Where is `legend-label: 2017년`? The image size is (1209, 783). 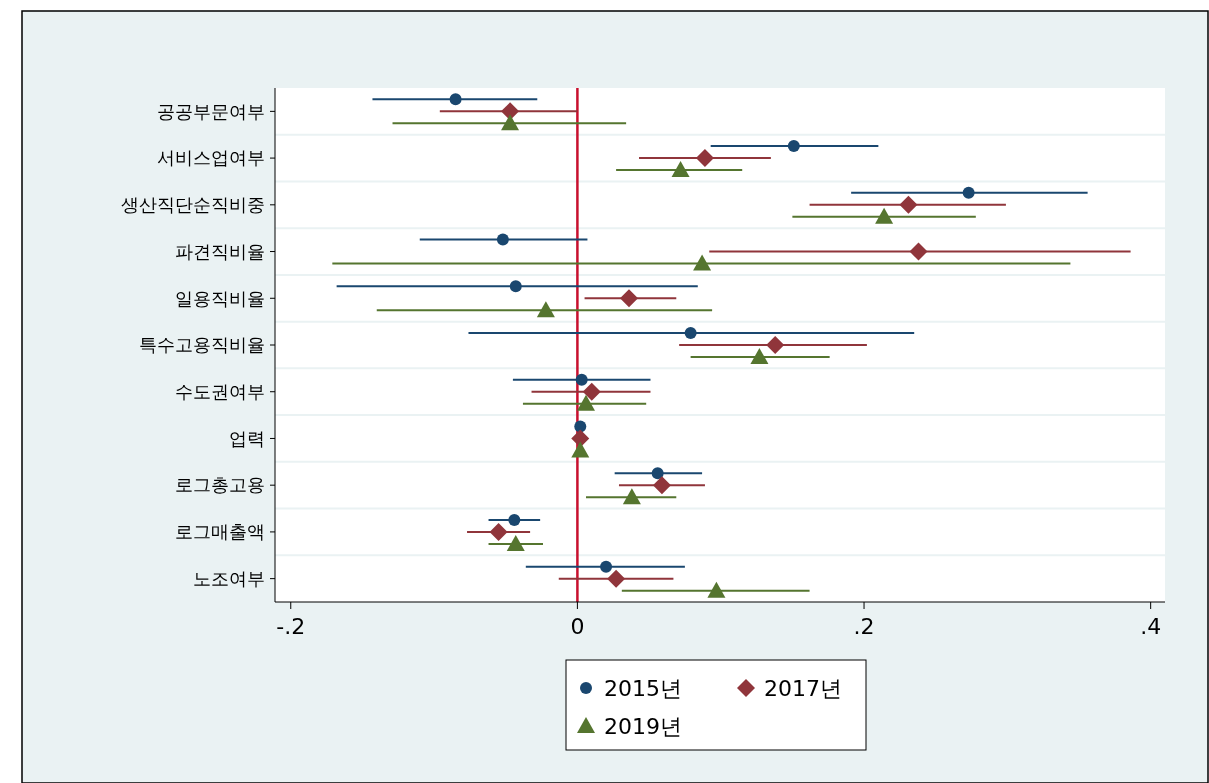 legend-label: 2017년 is located at coordinates (803, 688).